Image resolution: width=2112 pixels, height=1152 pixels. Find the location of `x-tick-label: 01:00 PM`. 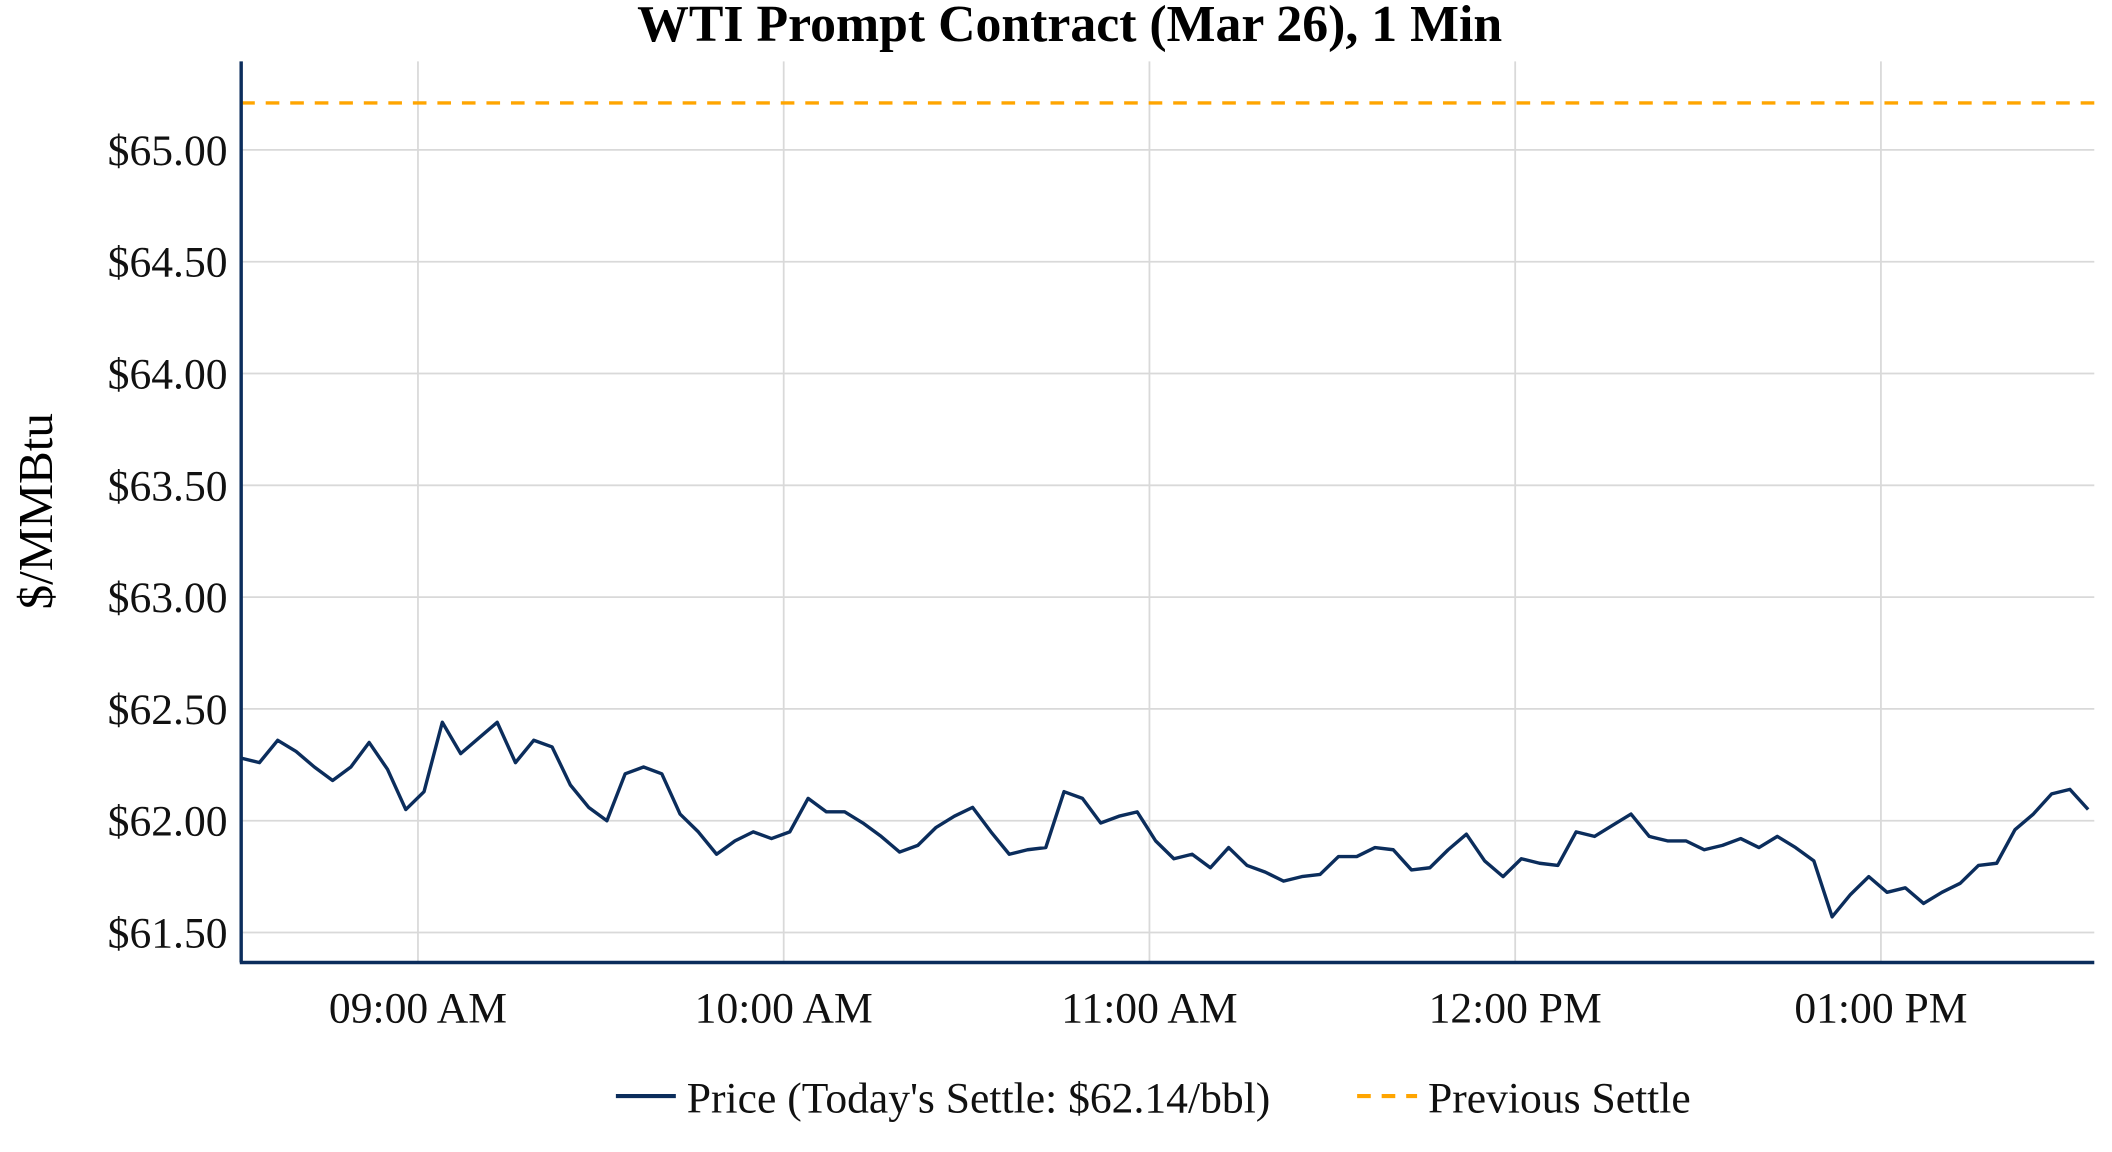

x-tick-label: 01:00 PM is located at coordinates (1880, 1008).